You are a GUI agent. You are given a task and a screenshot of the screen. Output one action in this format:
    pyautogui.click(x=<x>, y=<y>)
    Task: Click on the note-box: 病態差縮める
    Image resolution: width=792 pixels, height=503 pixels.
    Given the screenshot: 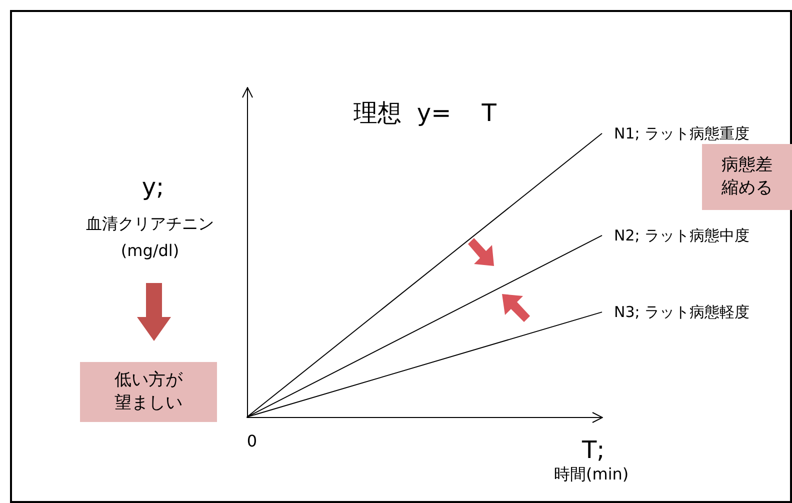 What is the action you would take?
    pyautogui.click(x=747, y=177)
    